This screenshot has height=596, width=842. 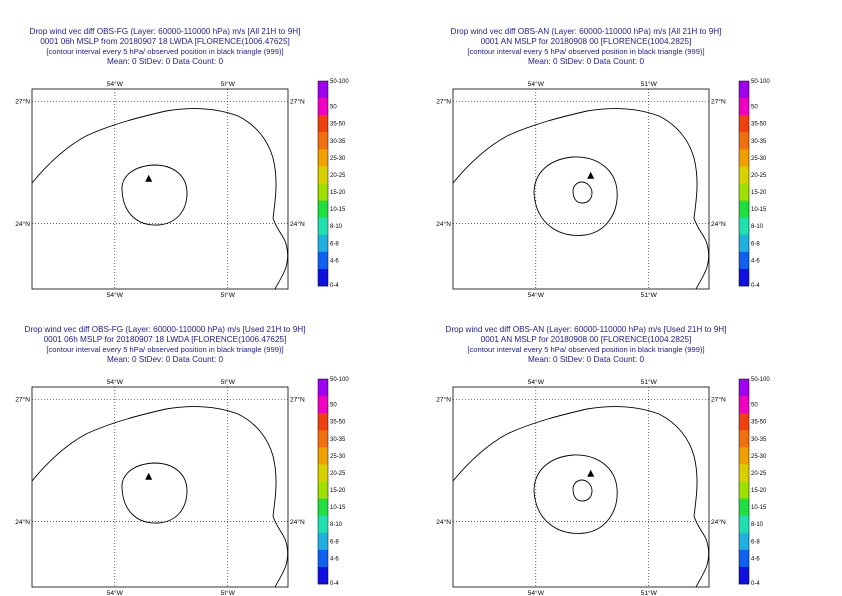 I want to click on x-tick-label-bottom: 5I°W, so click(x=228, y=295).